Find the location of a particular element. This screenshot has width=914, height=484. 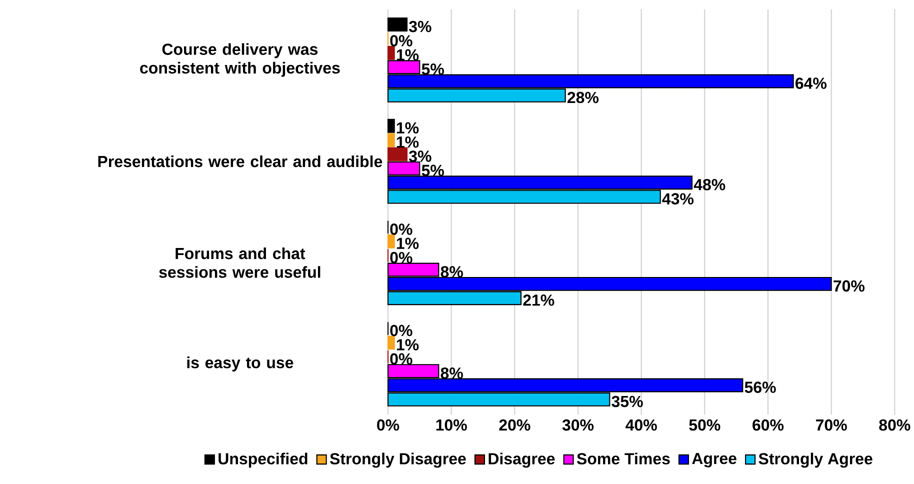

x-tick-label: 70% is located at coordinates (831, 425).